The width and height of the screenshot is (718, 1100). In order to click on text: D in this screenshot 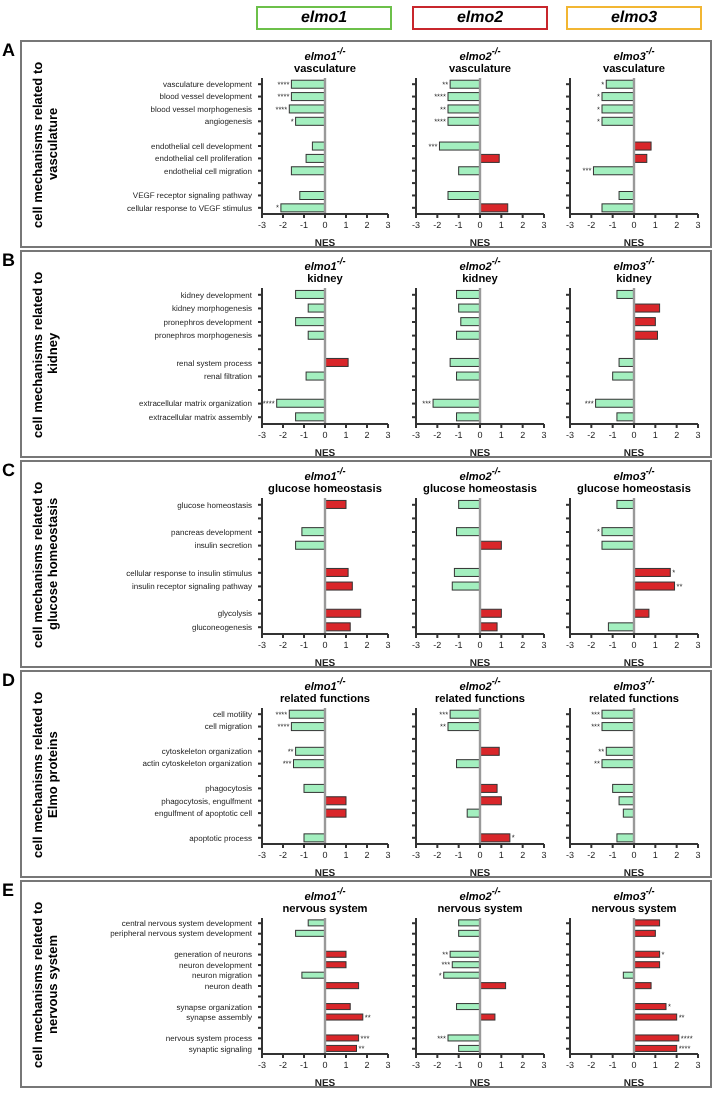, I will do `click(8, 680)`.